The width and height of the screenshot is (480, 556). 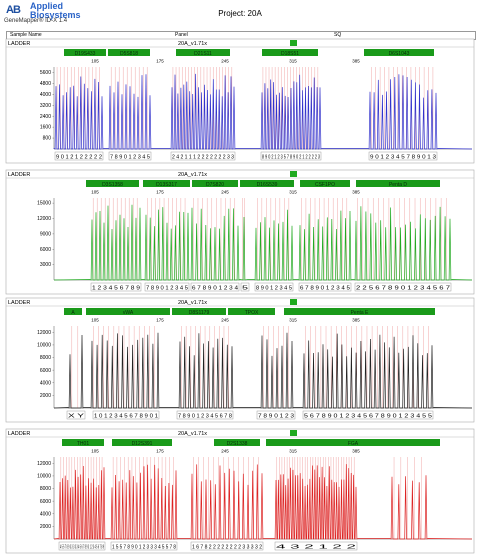 I want to click on y-tick-label: 2400, so click(x=45, y=117).